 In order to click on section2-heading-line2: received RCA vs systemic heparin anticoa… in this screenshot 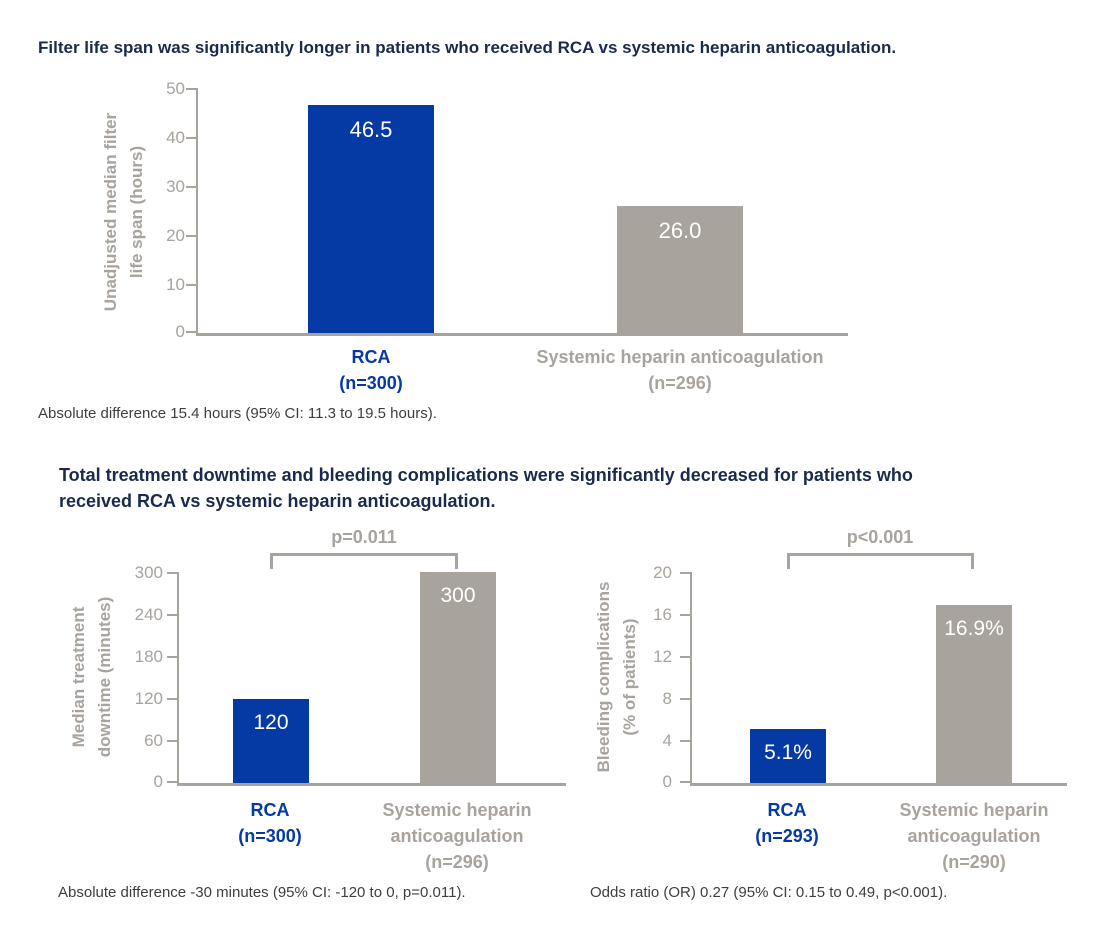, I will do `click(277, 501)`.